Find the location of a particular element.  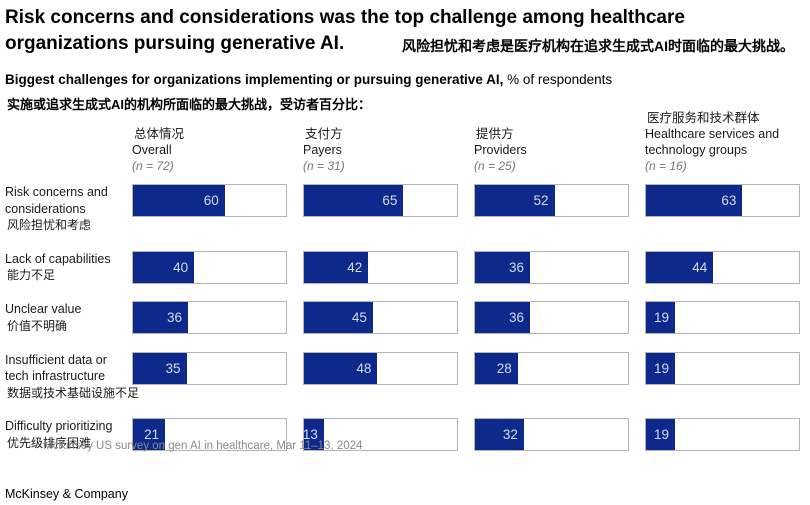

column-header-en: Payers is located at coordinates (322, 150).